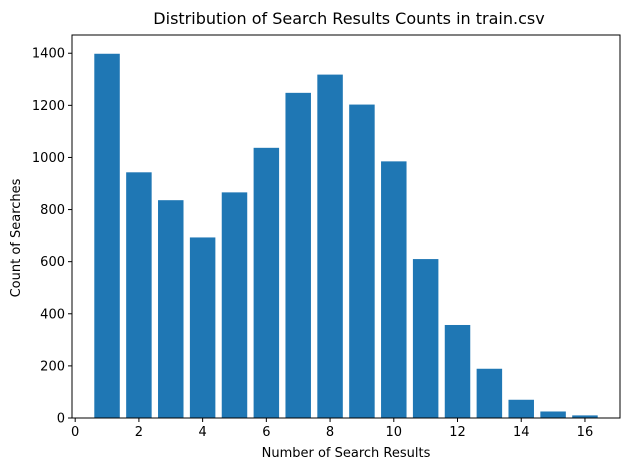 Image resolution: width=630 pixels, height=470 pixels. What do you see at coordinates (52, 262) in the screenshot?
I see `y-tick-label: 600` at bounding box center [52, 262].